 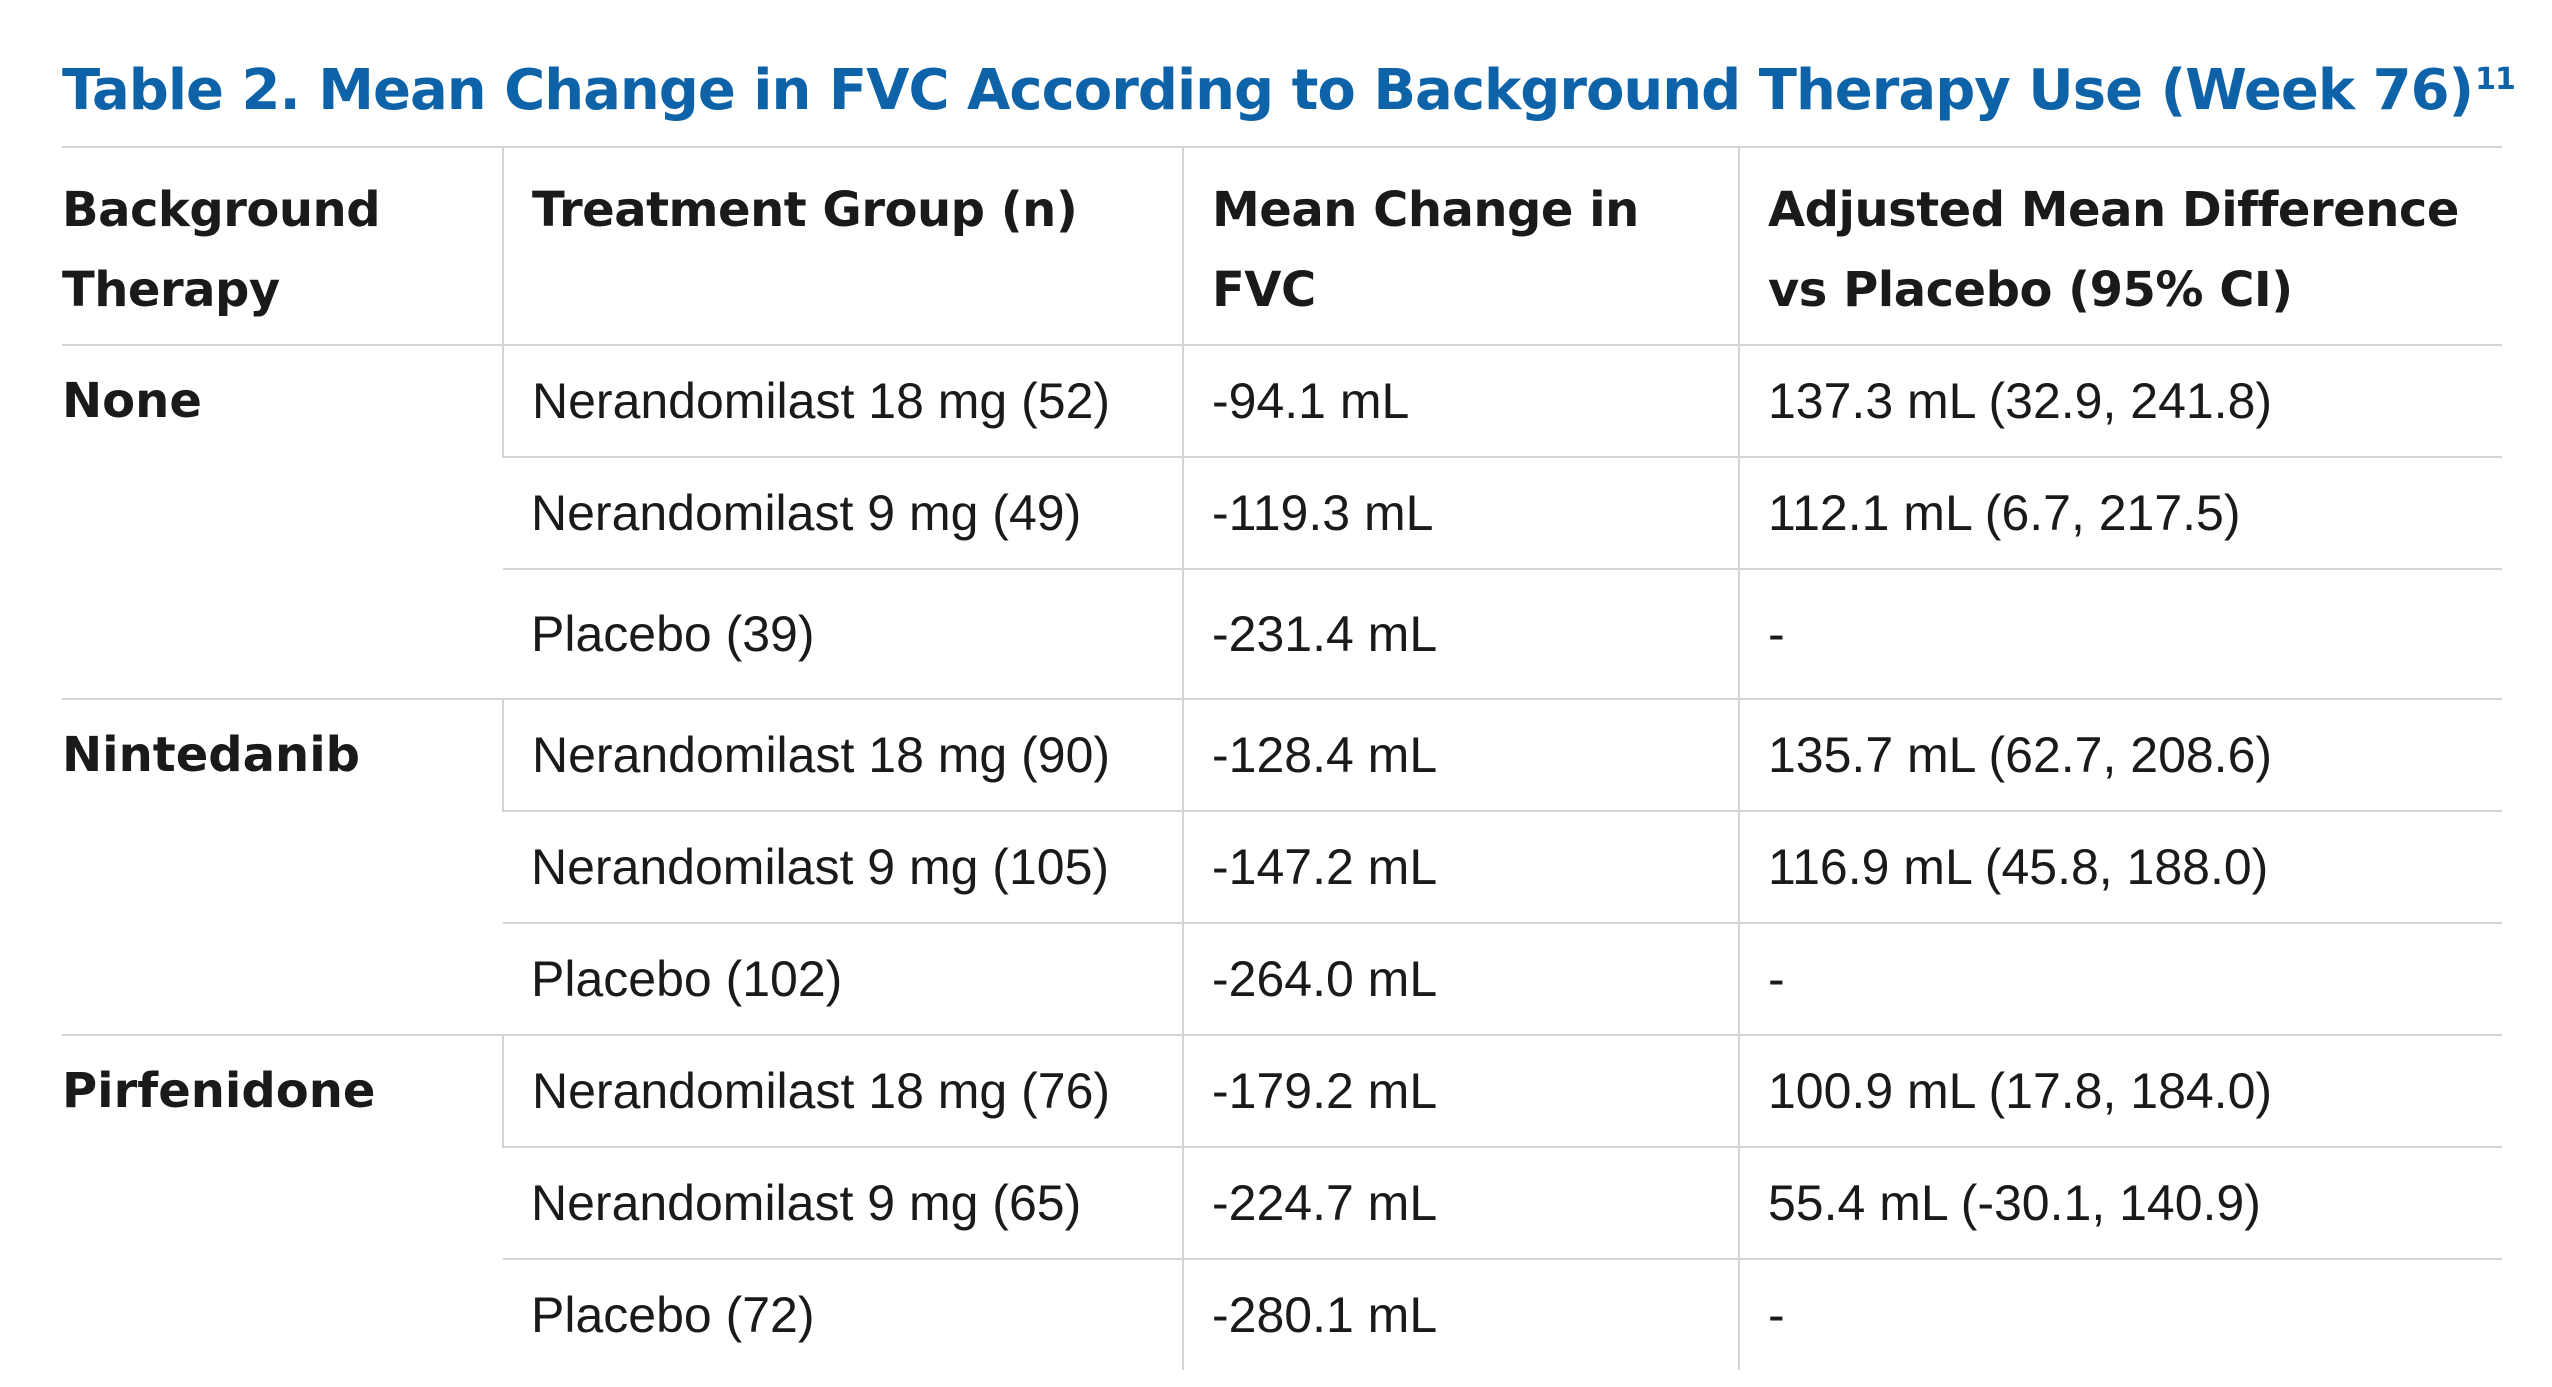 What do you see at coordinates (1460, 867) in the screenshot?
I see `mean-change-cell: -147.2 mL` at bounding box center [1460, 867].